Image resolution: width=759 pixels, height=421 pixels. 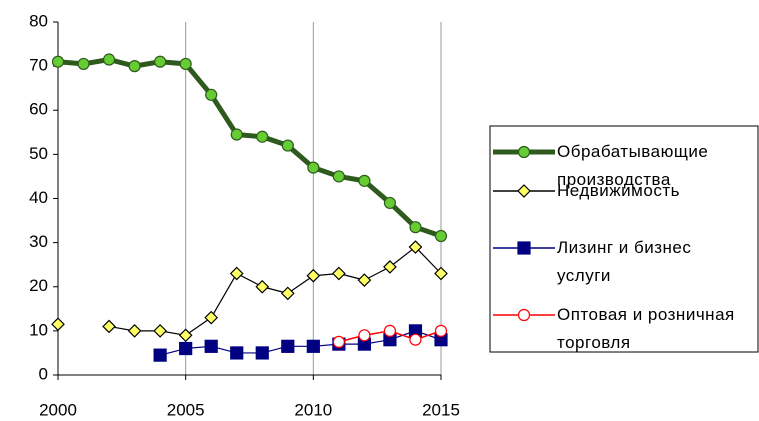 I want to click on x-tick-label: 2000, so click(x=58, y=409).